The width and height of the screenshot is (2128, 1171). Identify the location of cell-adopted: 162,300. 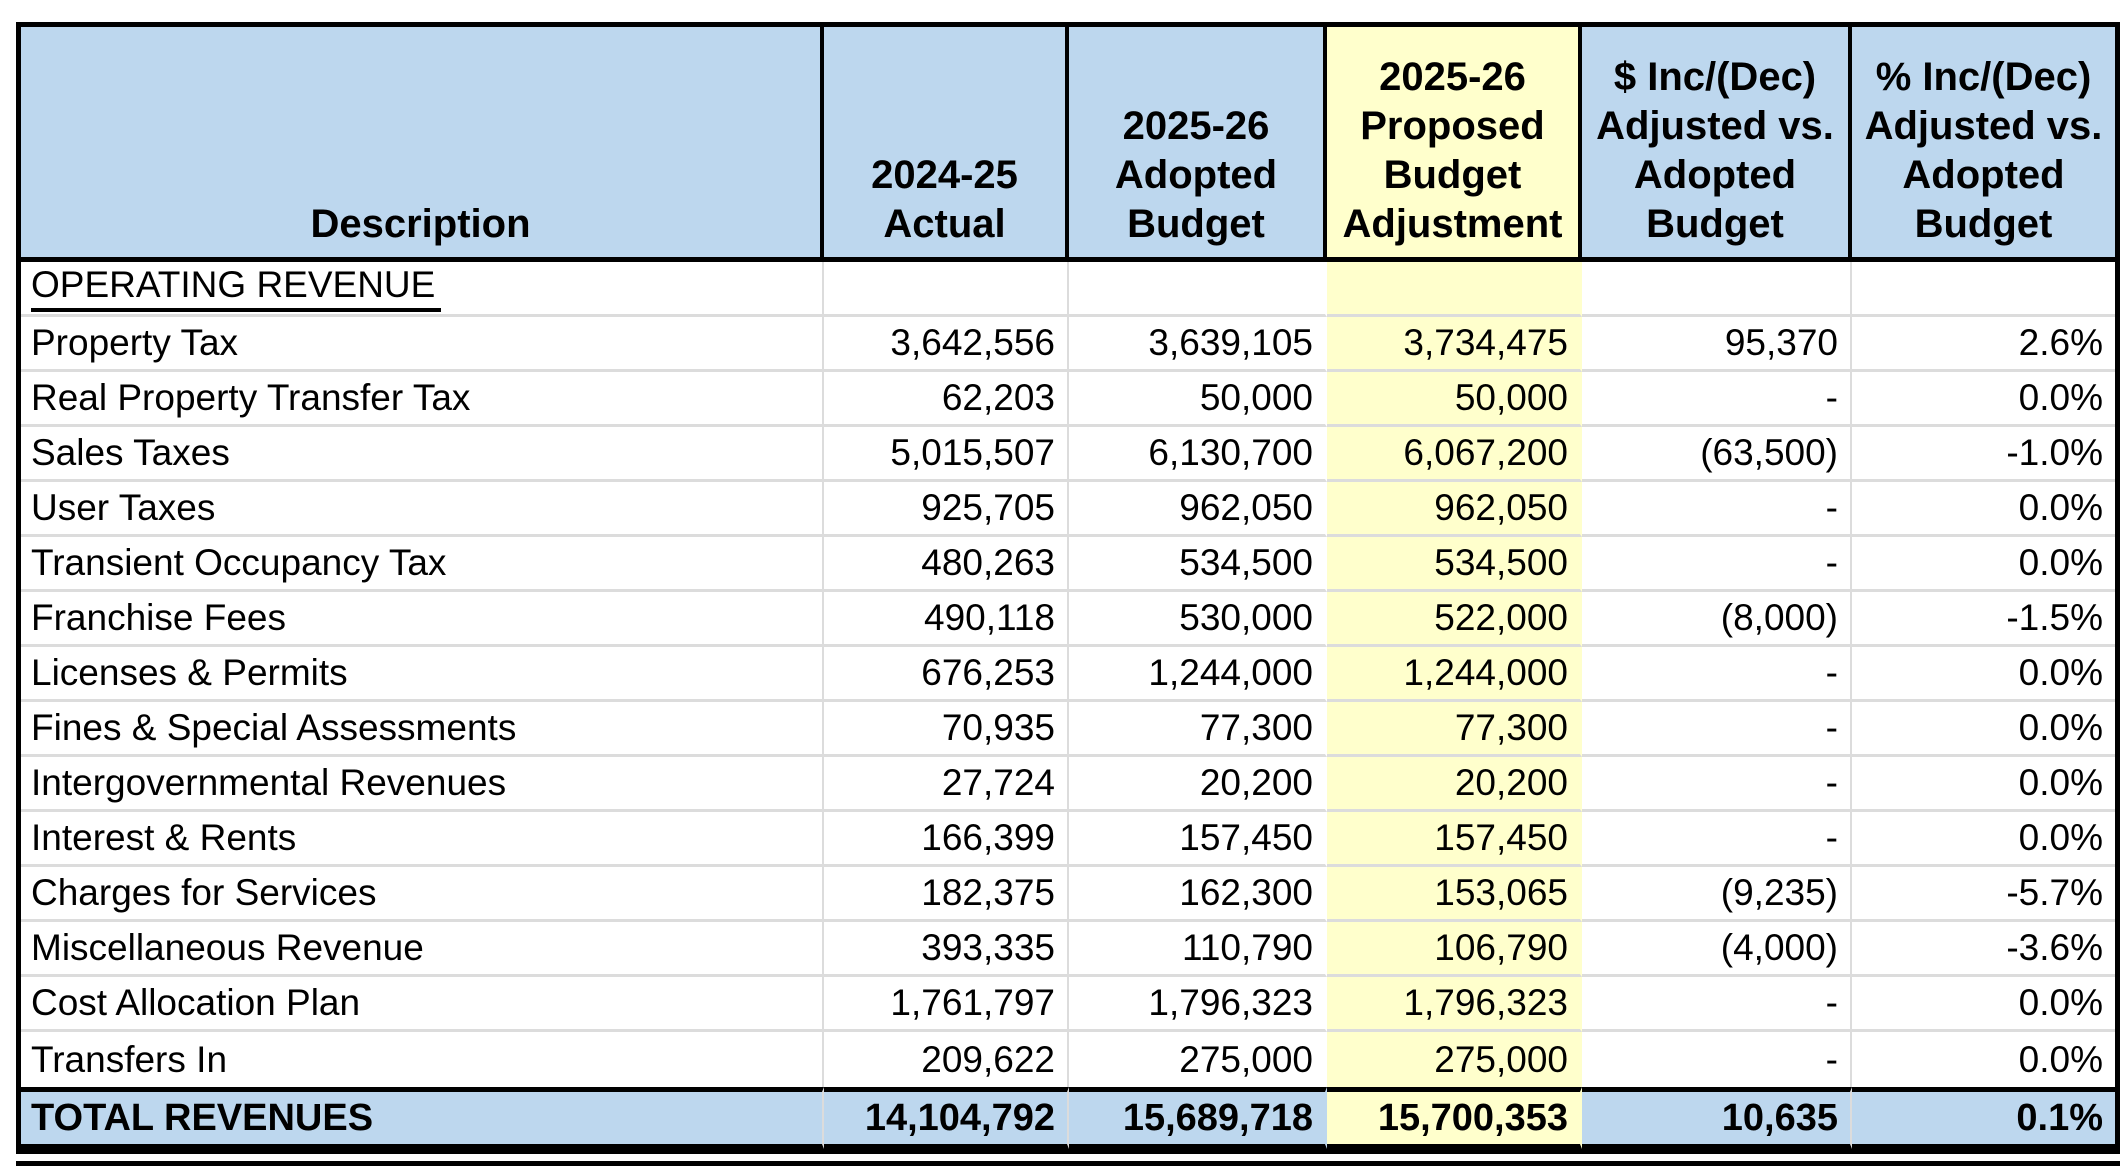
(1198, 894).